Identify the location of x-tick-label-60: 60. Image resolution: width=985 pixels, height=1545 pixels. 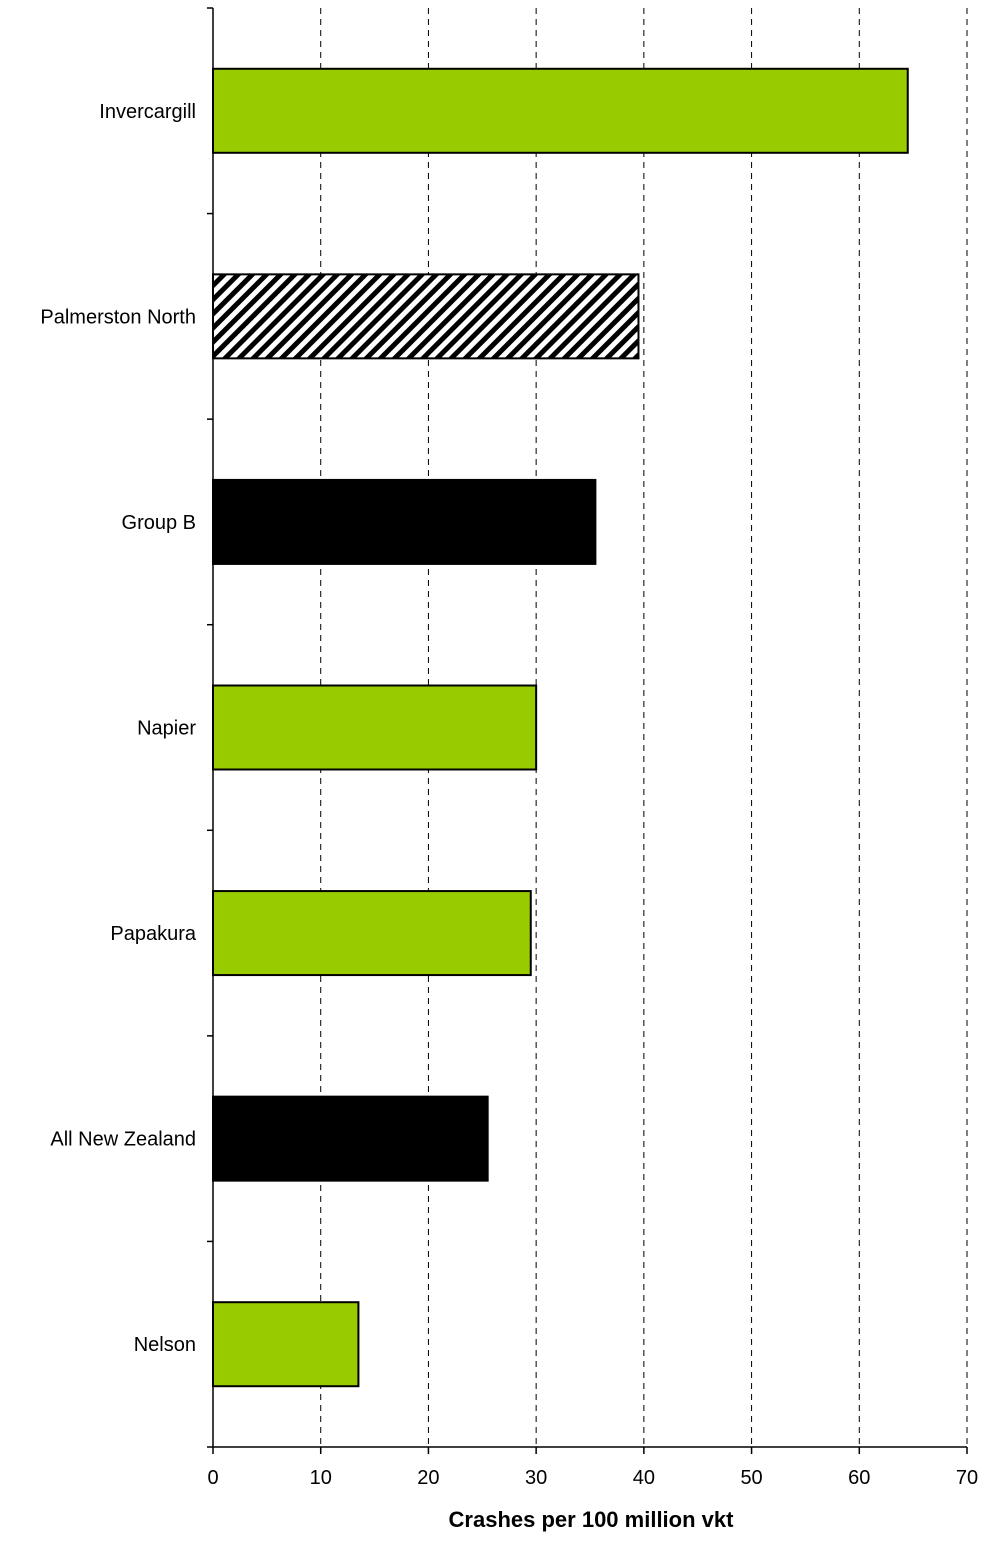
(859, 1478).